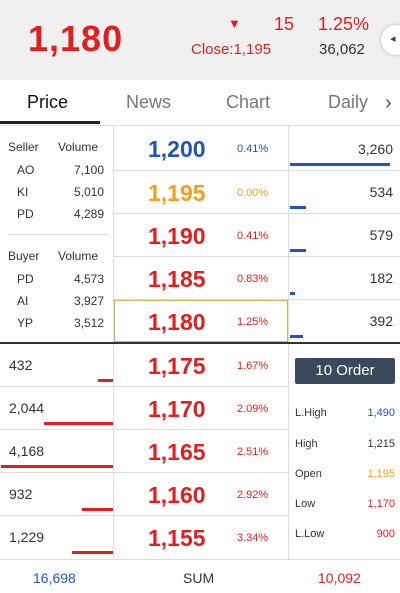  I want to click on tab-bar: Price News Chart Daily, so click(200, 103).